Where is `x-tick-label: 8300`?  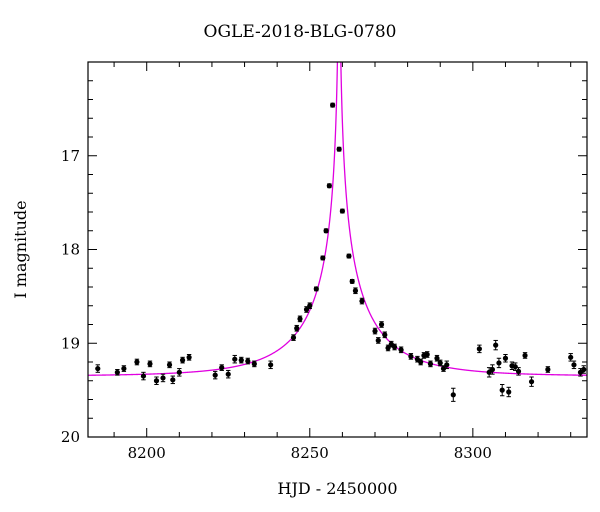
x-tick-label: 8300 is located at coordinates (473, 453).